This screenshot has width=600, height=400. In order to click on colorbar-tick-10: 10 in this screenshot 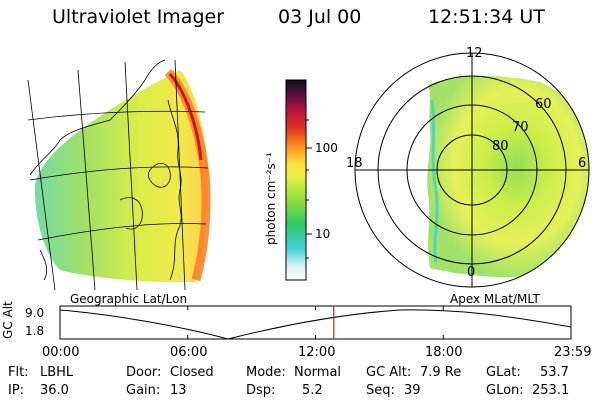, I will do `click(323, 234)`.